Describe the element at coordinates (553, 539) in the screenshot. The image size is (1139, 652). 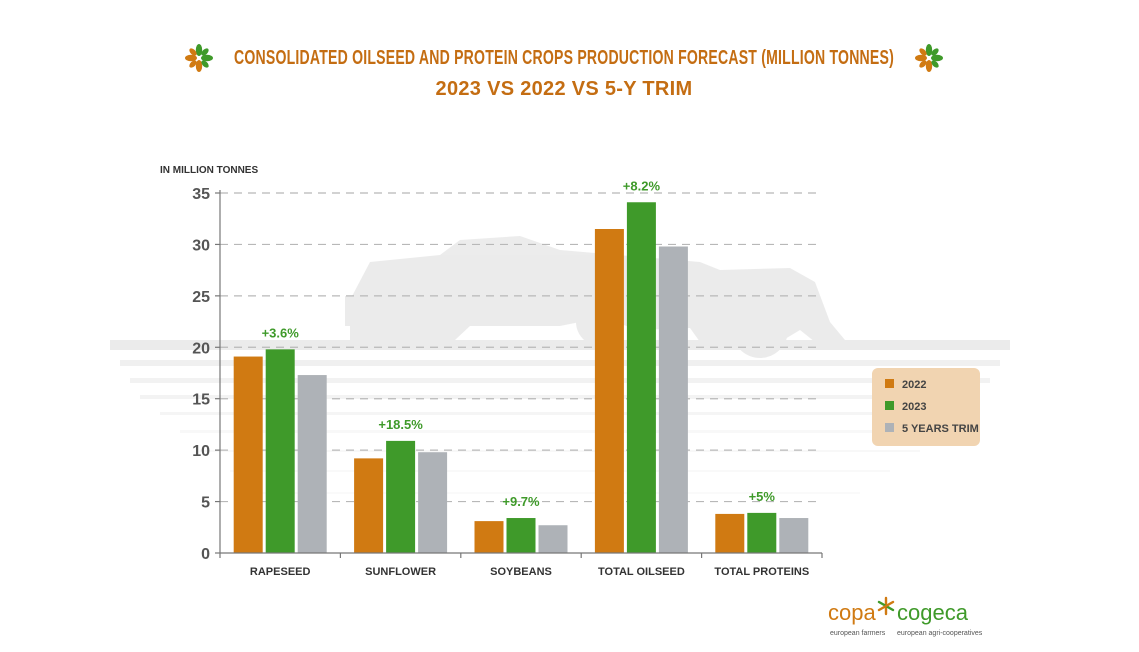
I see `bar-soybeans-5-years-trim` at that location.